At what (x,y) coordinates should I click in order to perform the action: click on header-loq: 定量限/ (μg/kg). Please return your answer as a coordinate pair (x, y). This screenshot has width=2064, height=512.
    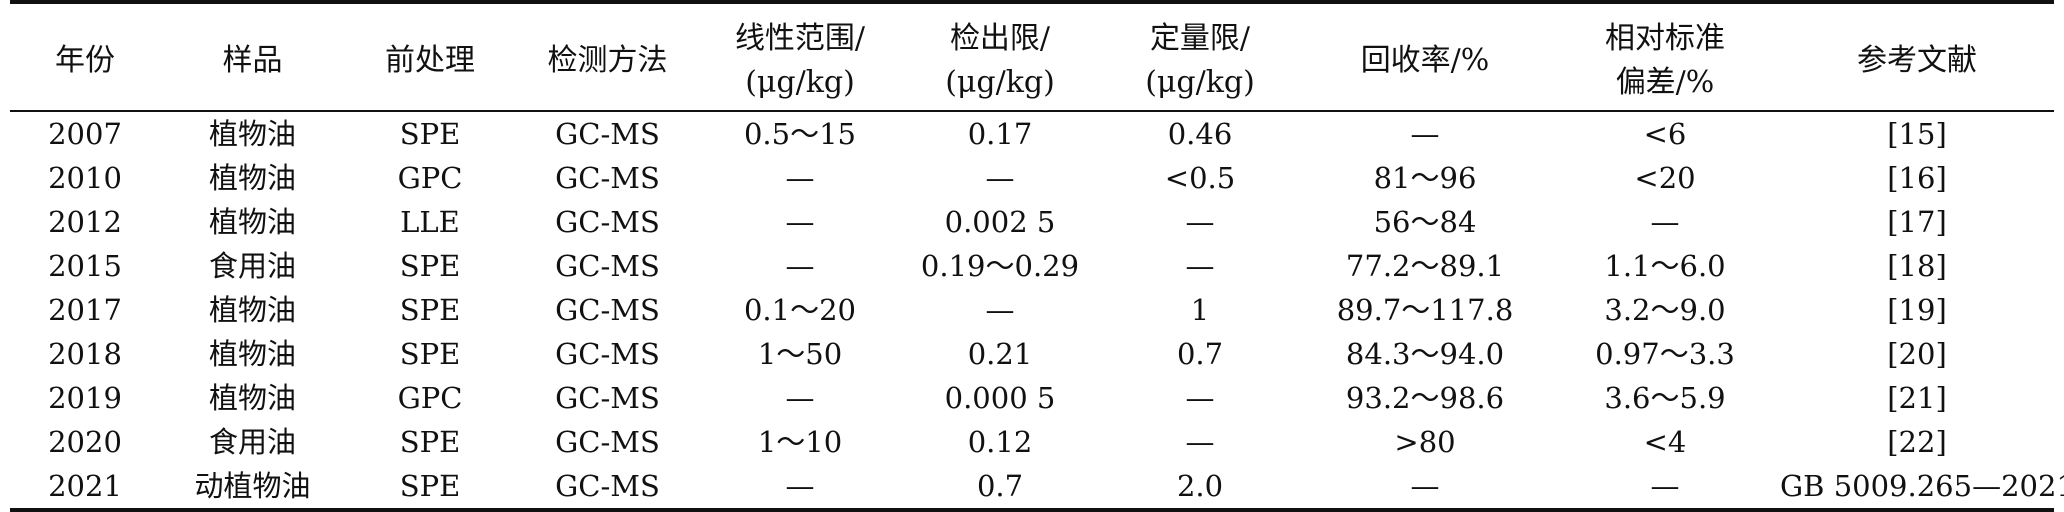
    Looking at the image, I should click on (1200, 56).